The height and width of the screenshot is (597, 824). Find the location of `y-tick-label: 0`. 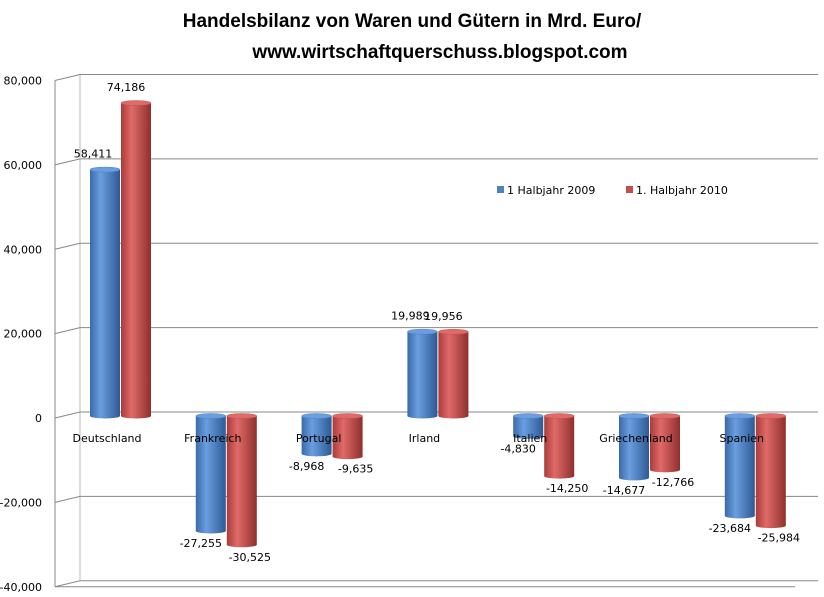

y-tick-label: 0 is located at coordinates (38, 418).